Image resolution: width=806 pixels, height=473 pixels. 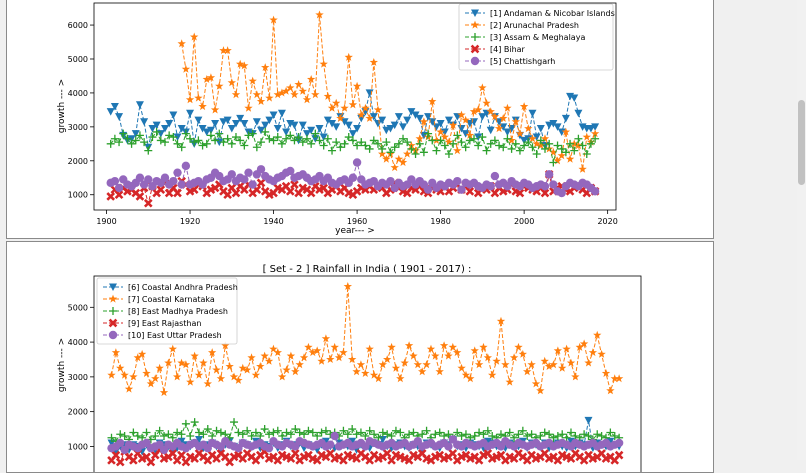 What do you see at coordinates (534, 25) in the screenshot?
I see `legend-label: [2] Arunachal Pradesh` at bounding box center [534, 25].